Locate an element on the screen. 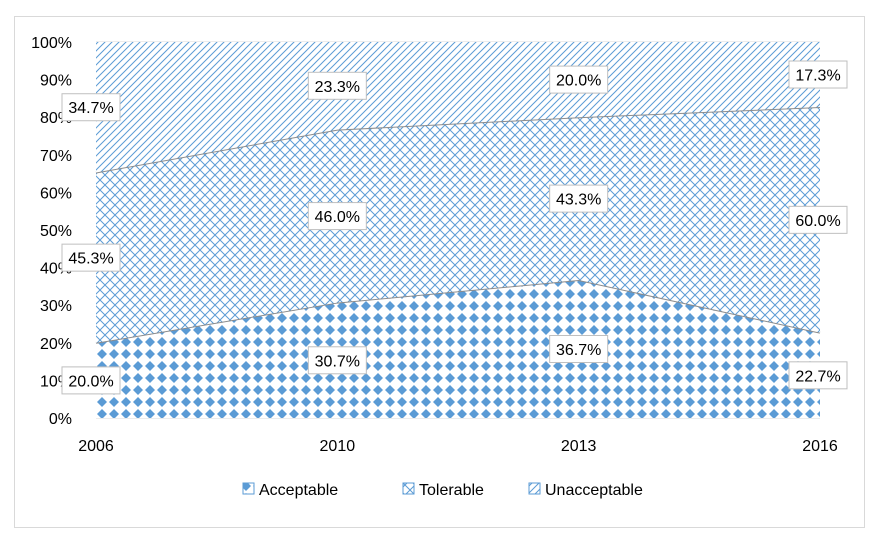 This screenshot has width=880, height=545. data-label: 34.7% is located at coordinates (90, 108).